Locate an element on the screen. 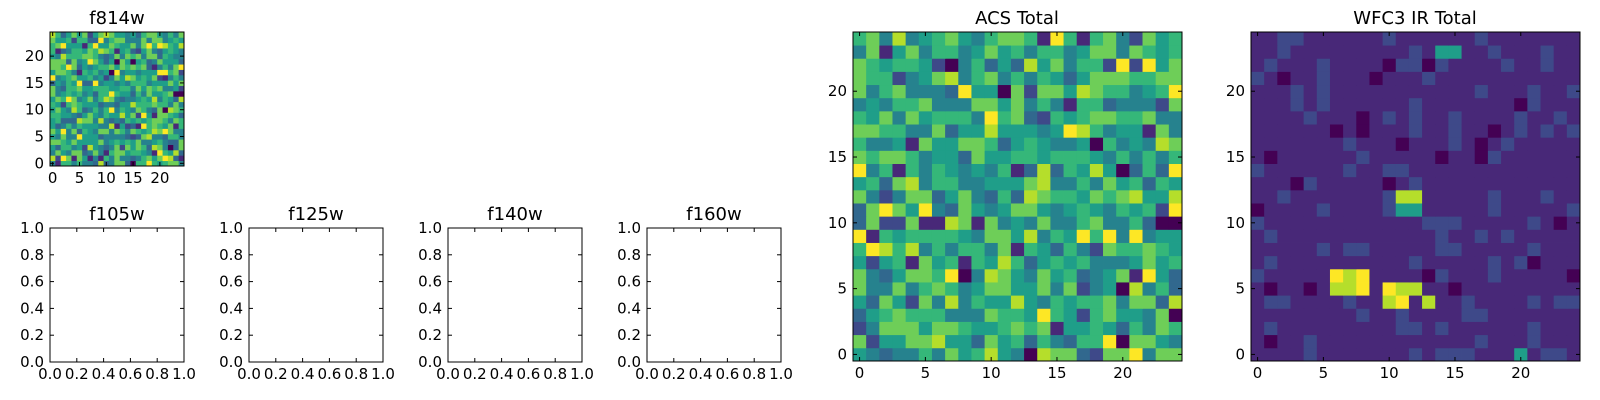 The height and width of the screenshot is (400, 1600). y-ticks: 0.00.20.40.60.81.0 is located at coordinates (500, 295).